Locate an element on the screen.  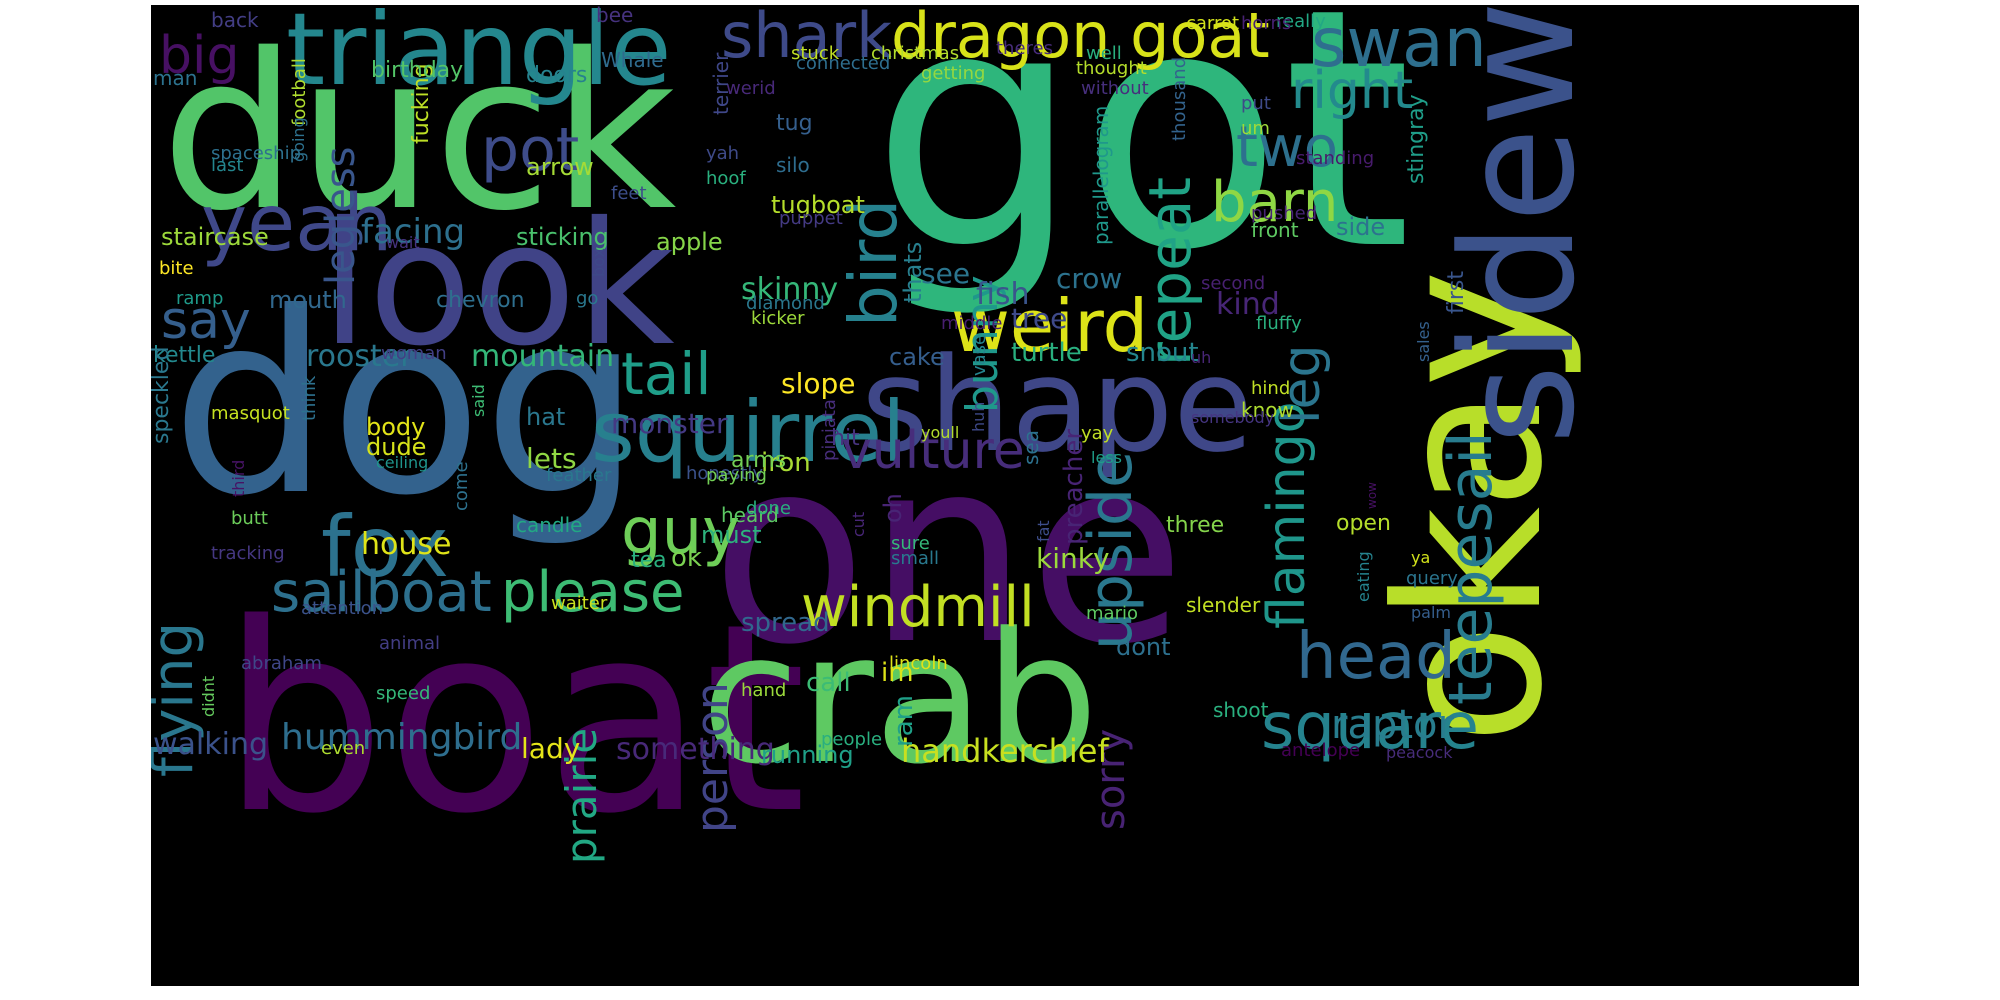
word-well: well is located at coordinates (1104, 53).